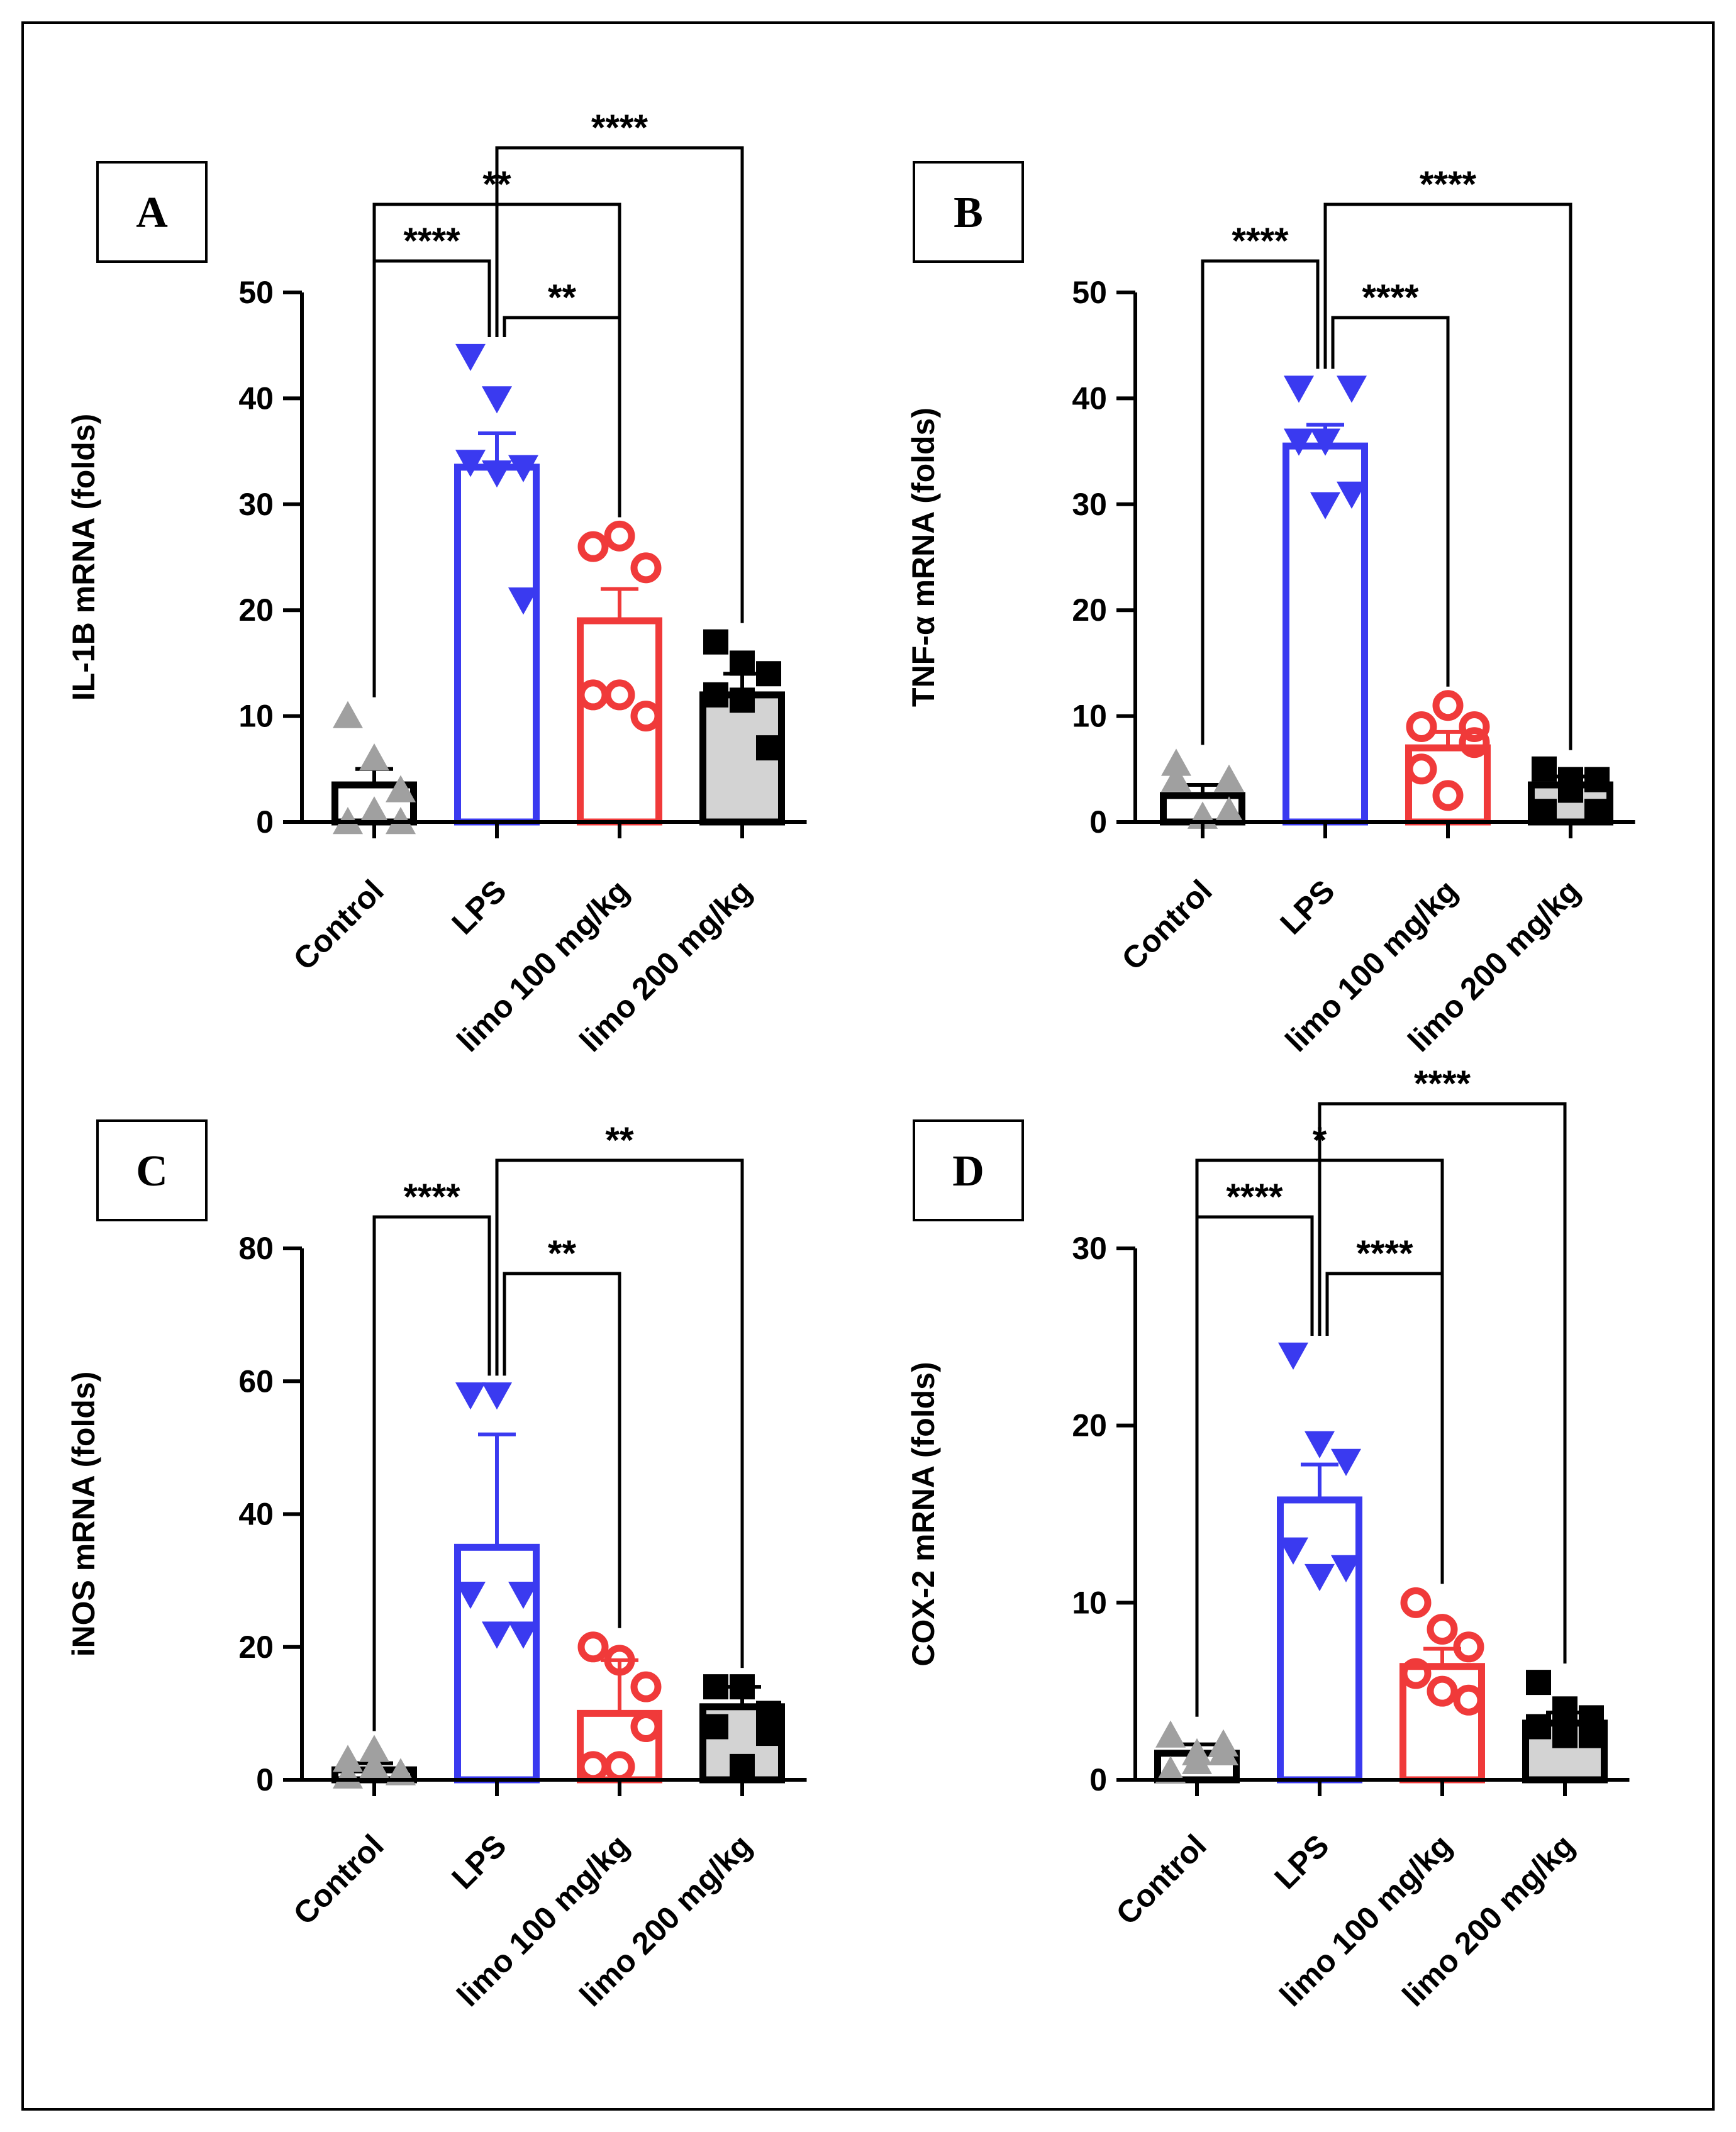 This screenshot has width=1736, height=2132. I want to click on y-axis-label: COX-2 mRNA (folds), so click(924, 1514).